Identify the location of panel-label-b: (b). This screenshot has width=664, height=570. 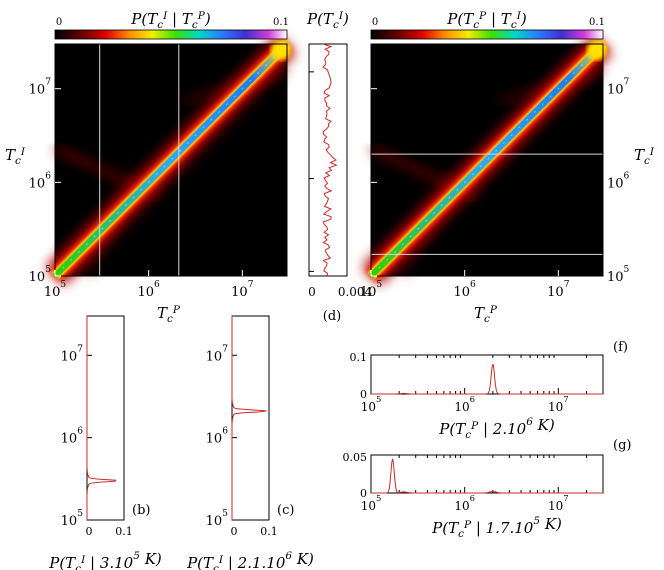
(141, 510).